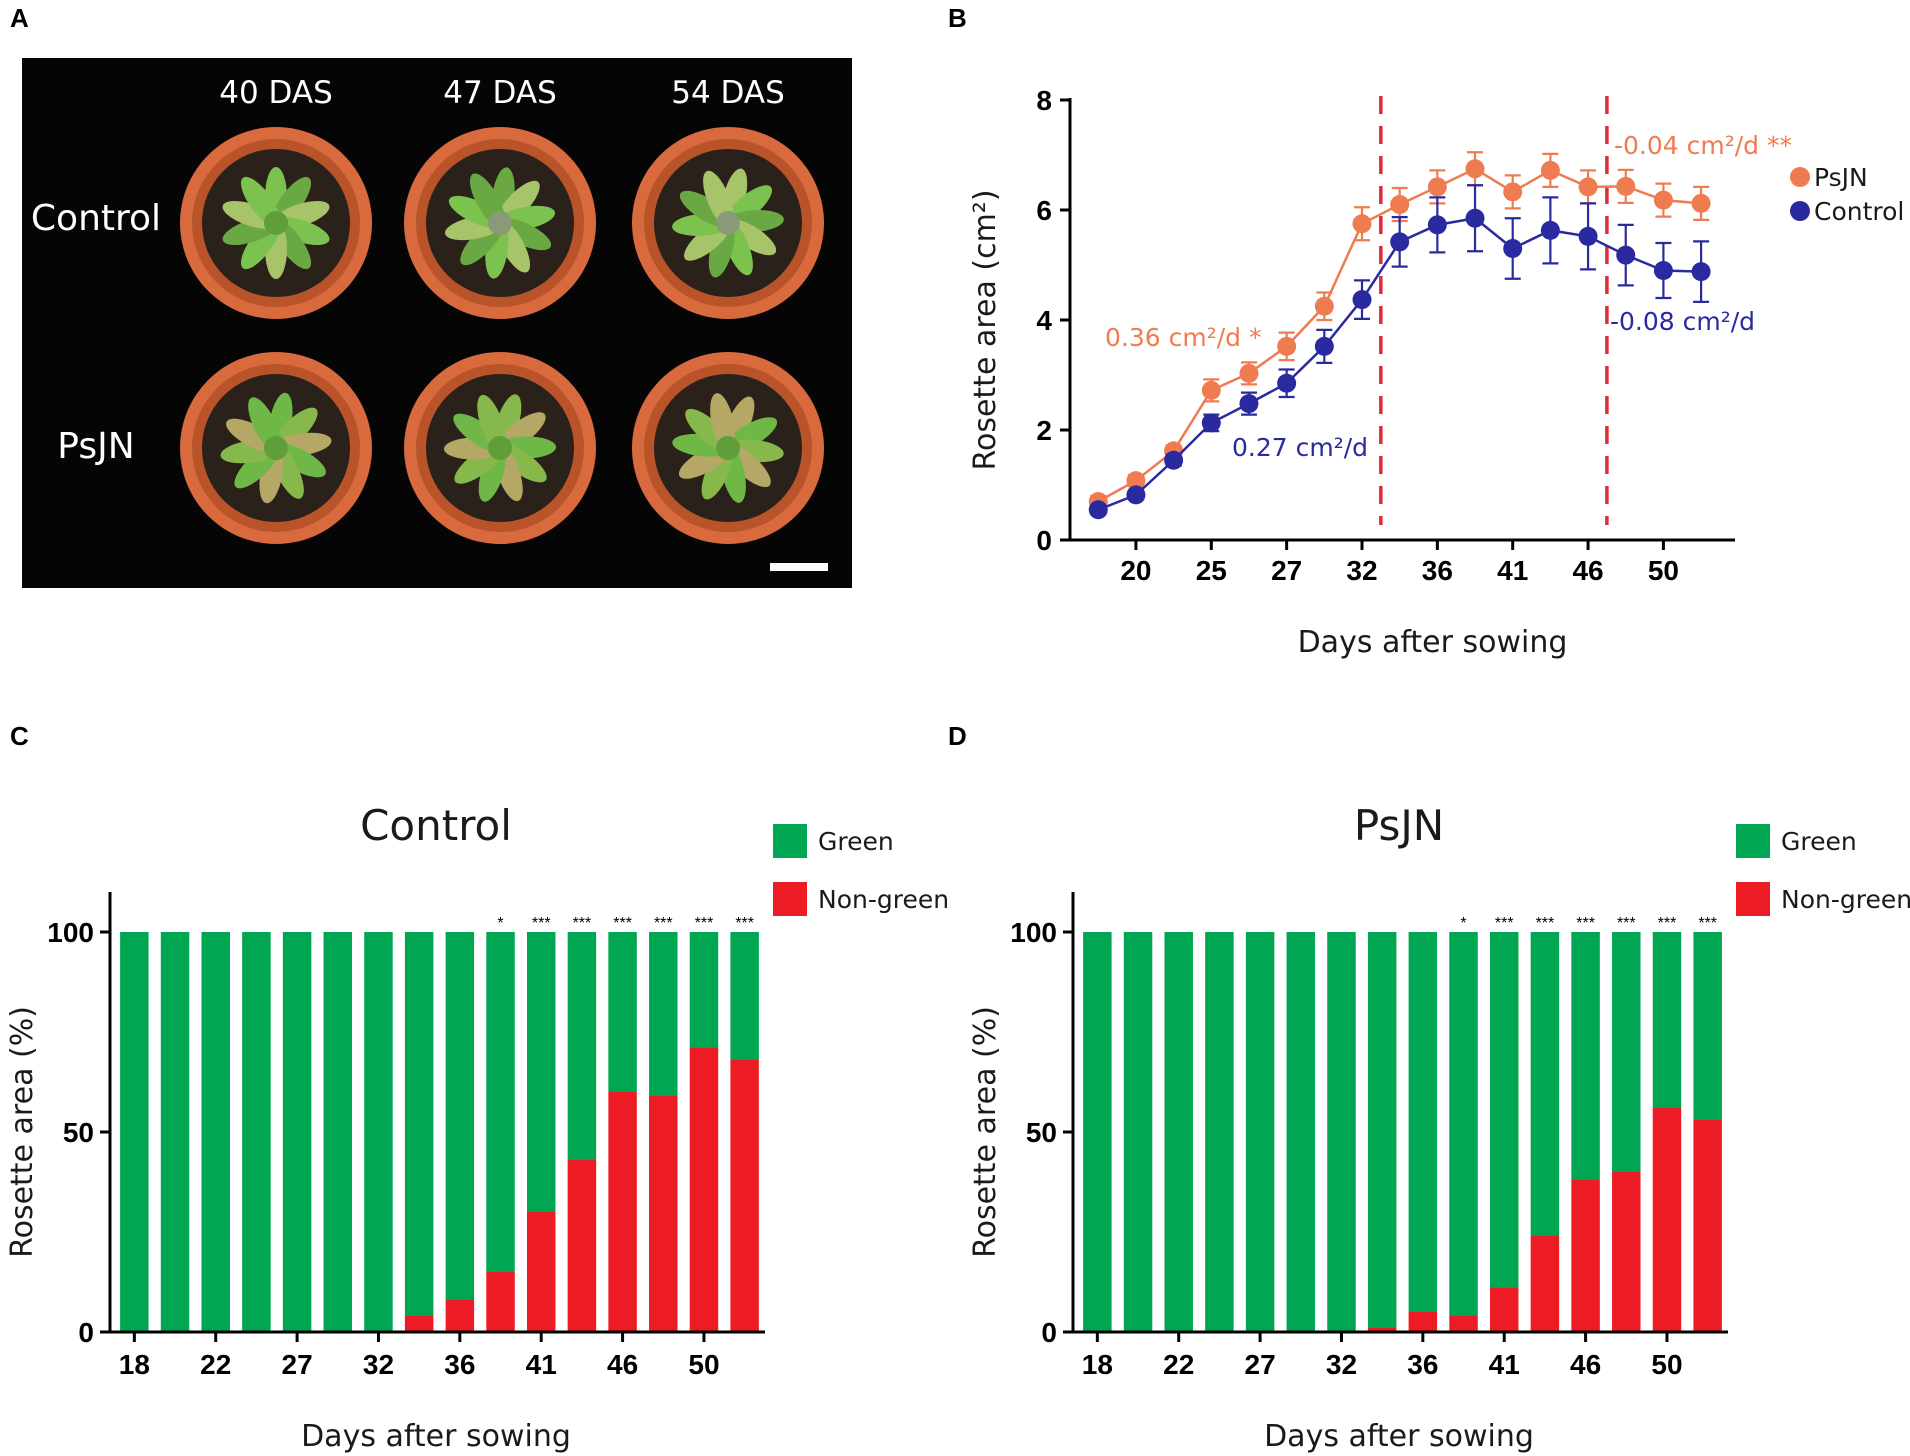 Image resolution: width=1910 pixels, height=1456 pixels. What do you see at coordinates (985, 1132) in the screenshot?
I see `y-axis-title: Rosette area (%)` at bounding box center [985, 1132].